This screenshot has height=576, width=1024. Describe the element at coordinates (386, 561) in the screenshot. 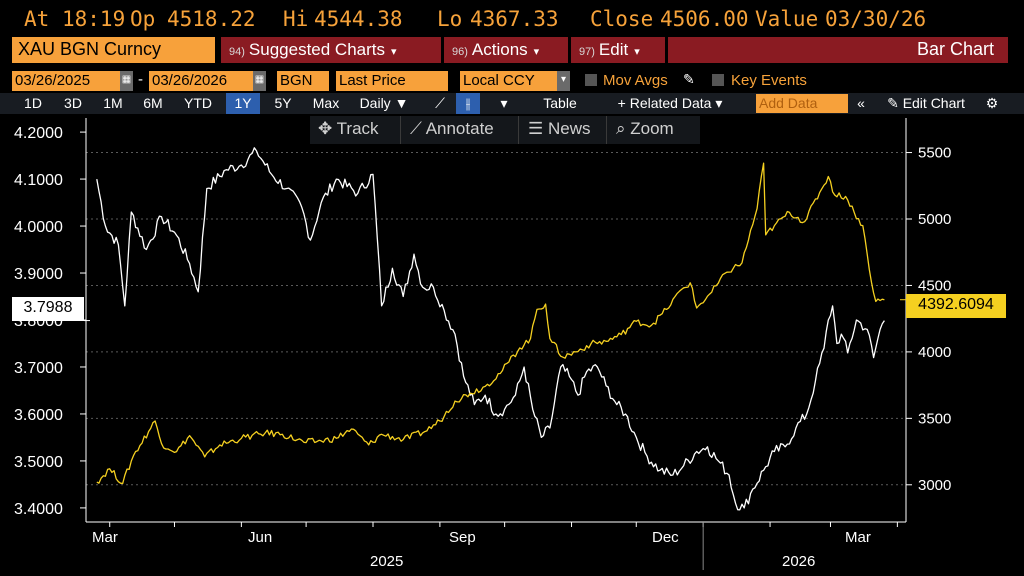

I see `year-label: 2025` at that location.